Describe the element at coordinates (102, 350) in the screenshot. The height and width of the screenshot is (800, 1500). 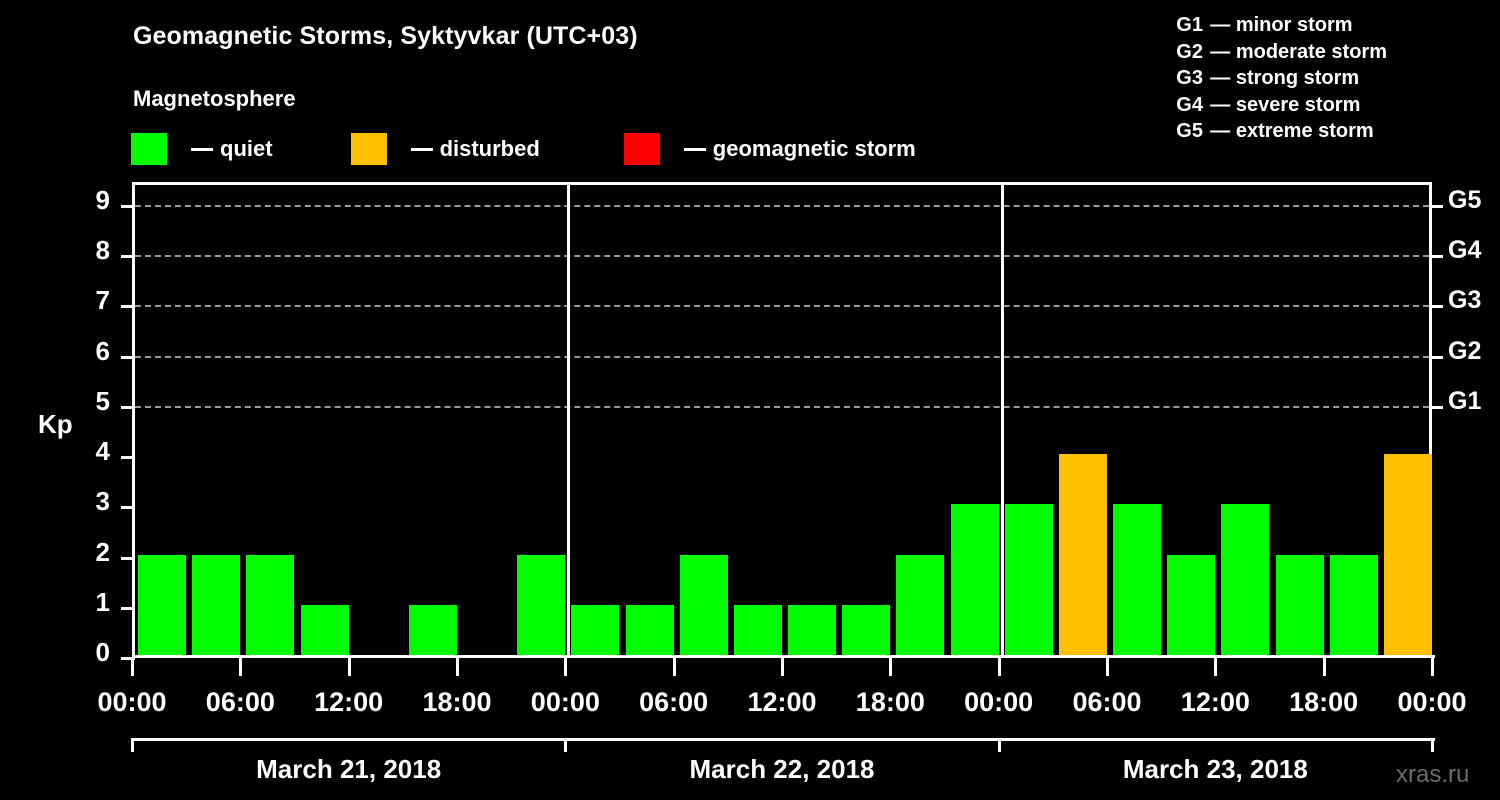
I see `y-axis-label: 6` at that location.